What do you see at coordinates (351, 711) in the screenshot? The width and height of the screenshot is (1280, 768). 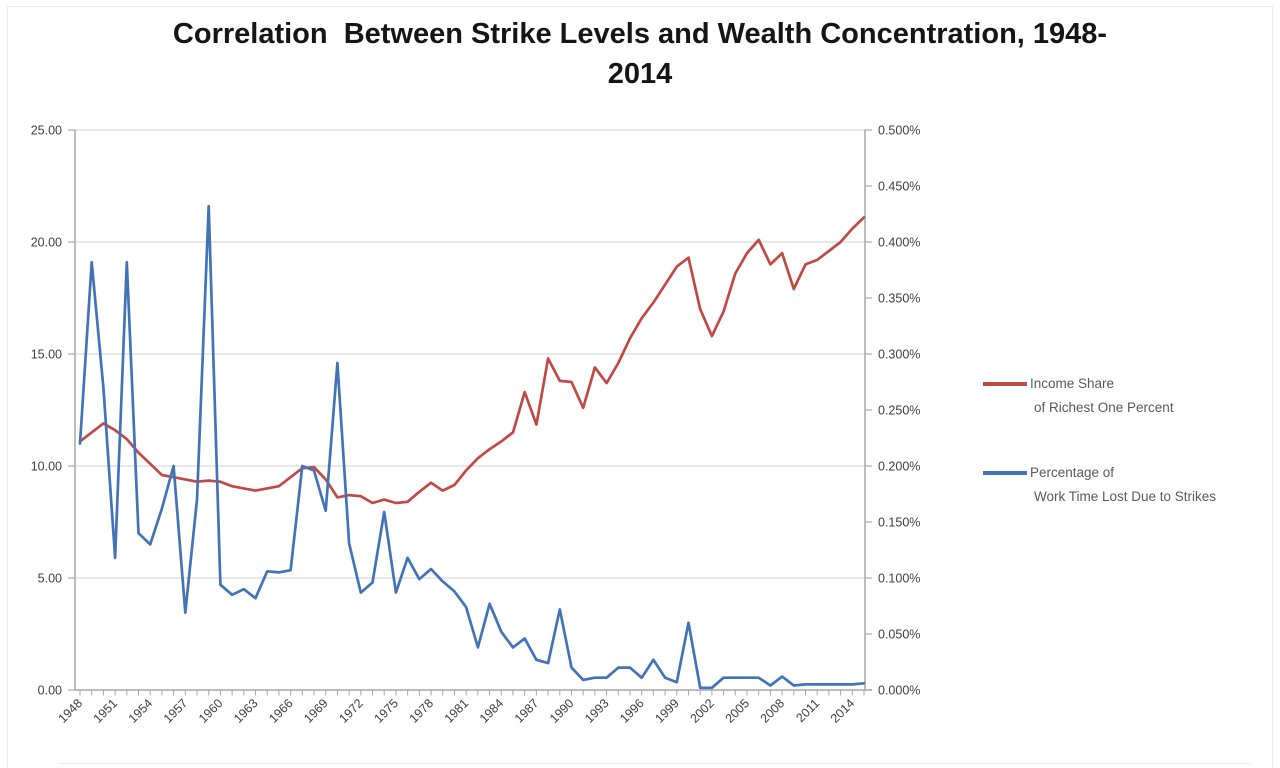 I see `x-axis-tick-label: 1972` at bounding box center [351, 711].